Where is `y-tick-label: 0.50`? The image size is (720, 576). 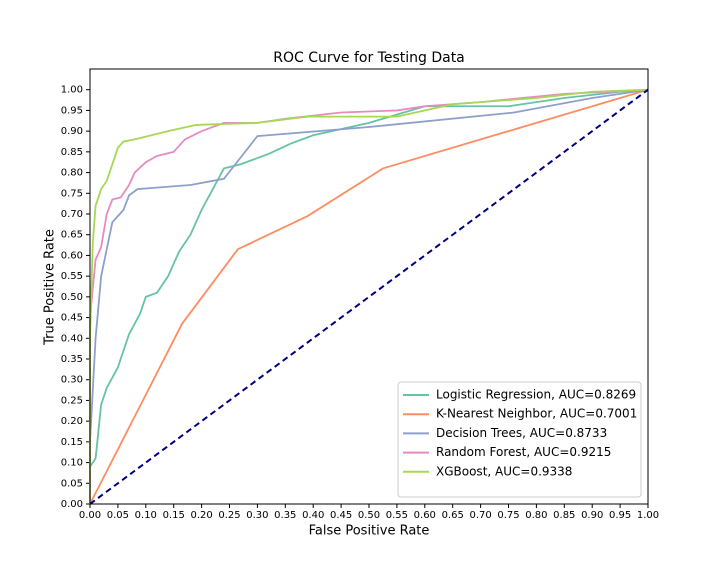 y-tick-label: 0.50 is located at coordinates (72, 297).